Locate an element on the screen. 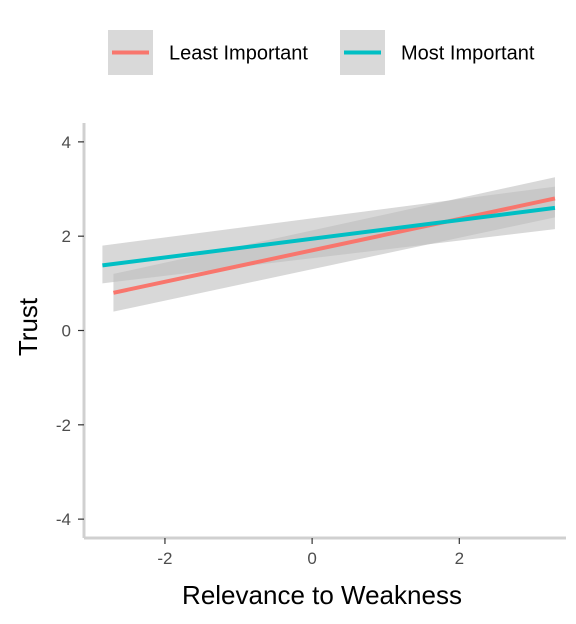 The image size is (576, 624). y-tick-label: 0 is located at coordinates (66, 331).